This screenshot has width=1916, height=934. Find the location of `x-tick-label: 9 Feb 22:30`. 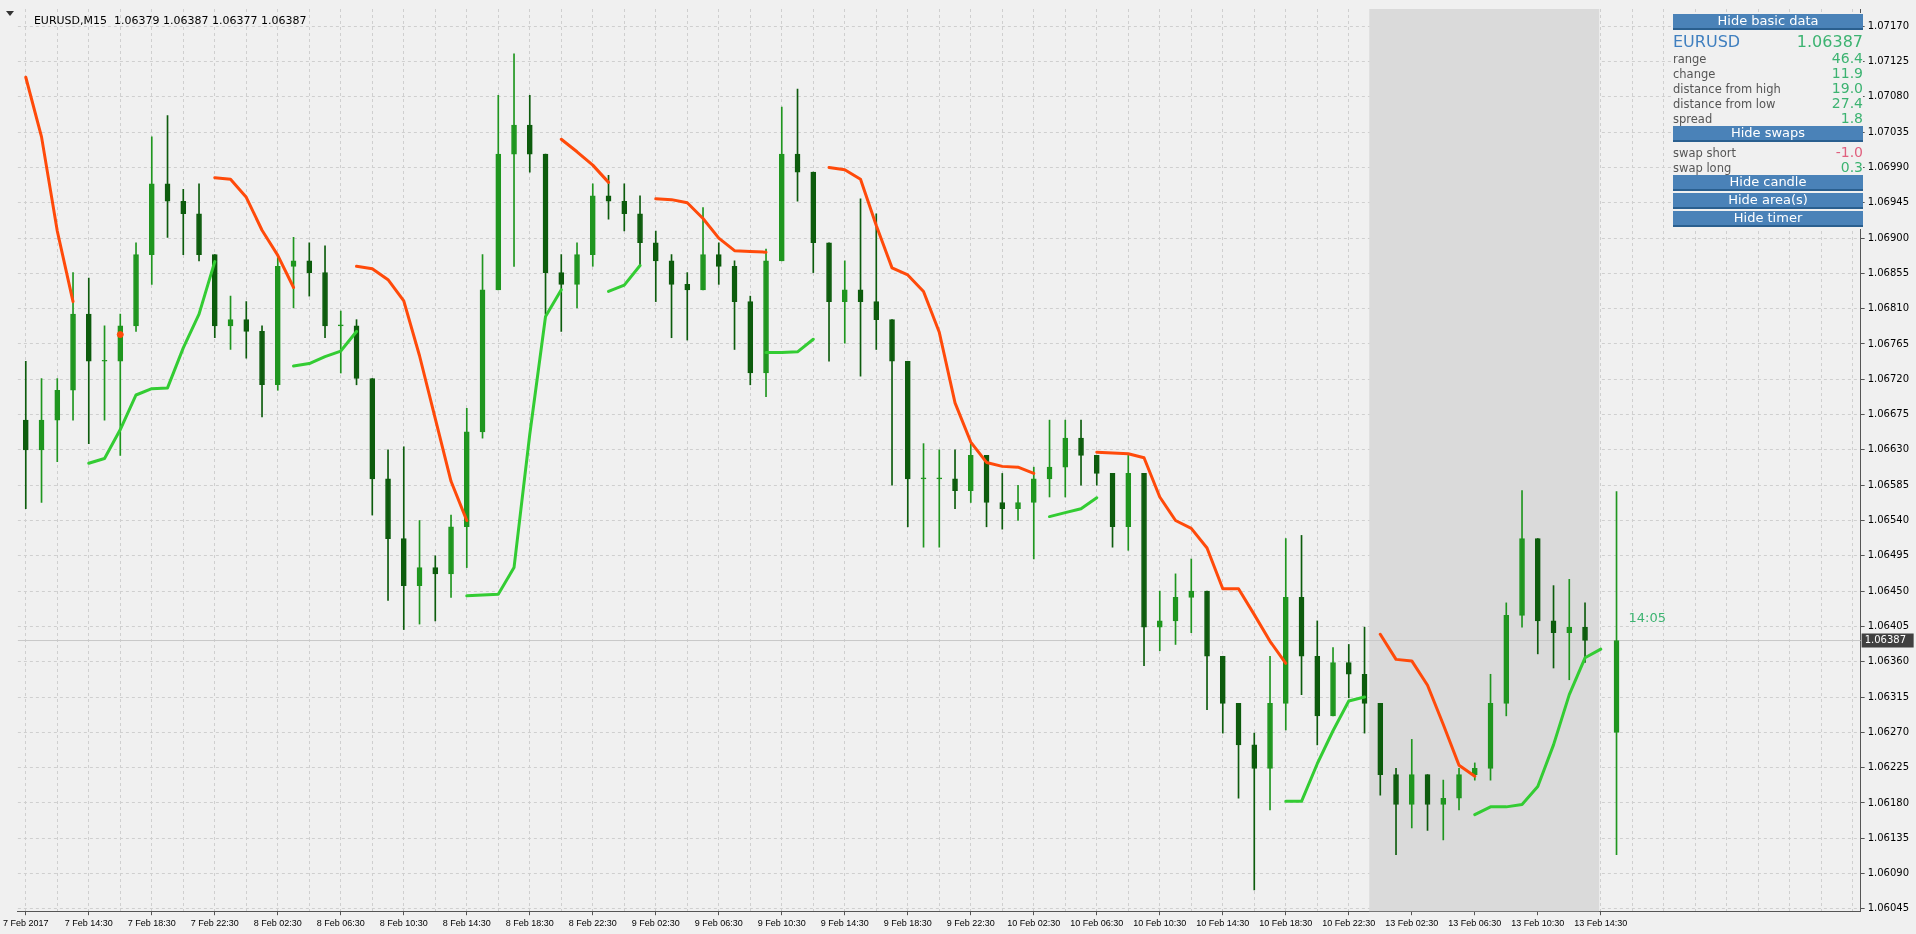

x-tick-label: 9 Feb 22:30 is located at coordinates (970, 923).